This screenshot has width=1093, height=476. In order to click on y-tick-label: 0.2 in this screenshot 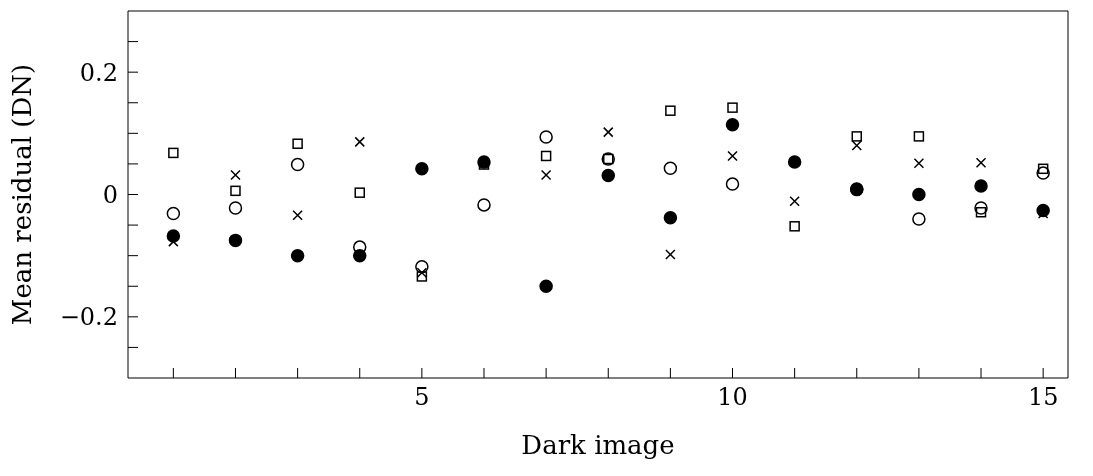, I will do `click(98, 72)`.